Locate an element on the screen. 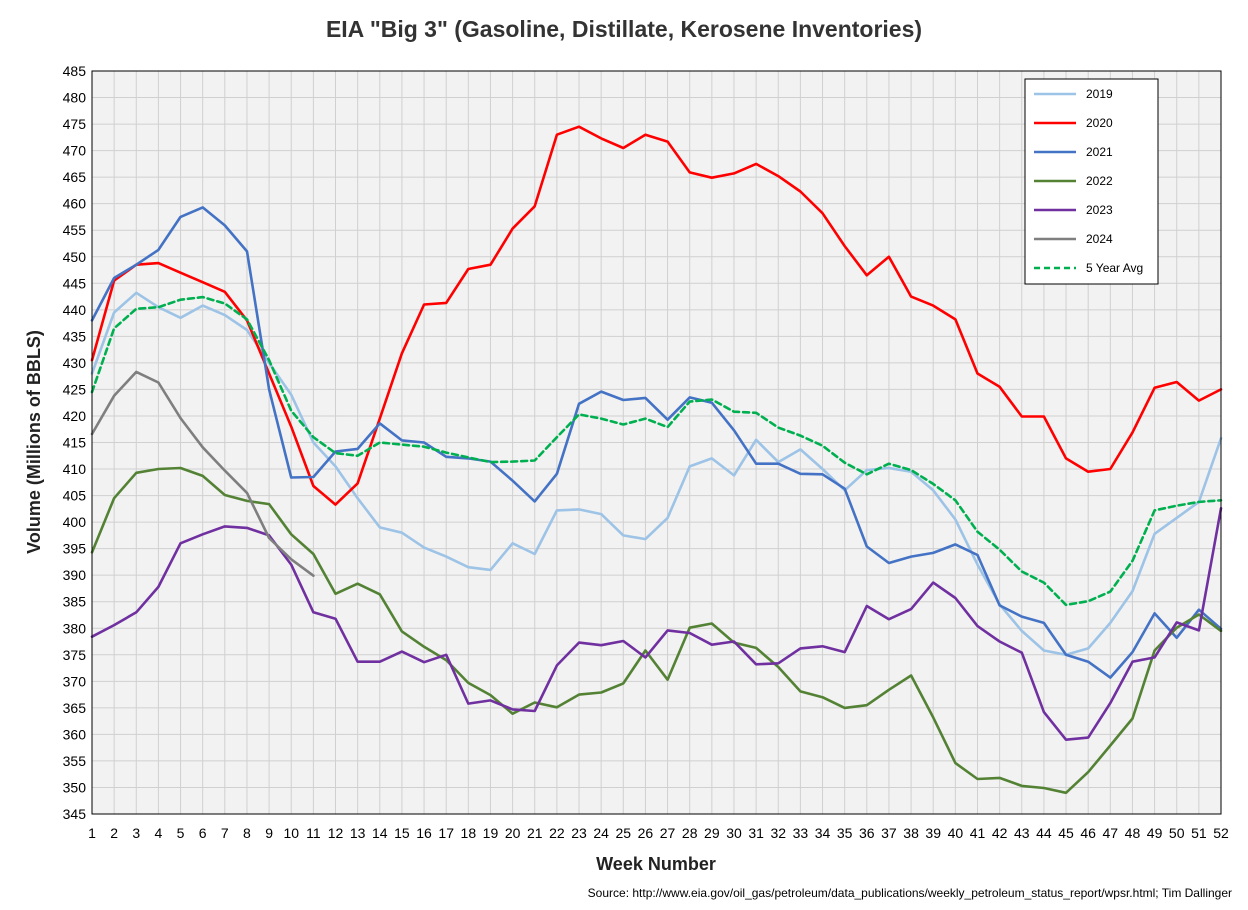  x-tick-label: 33 is located at coordinates (801, 833).